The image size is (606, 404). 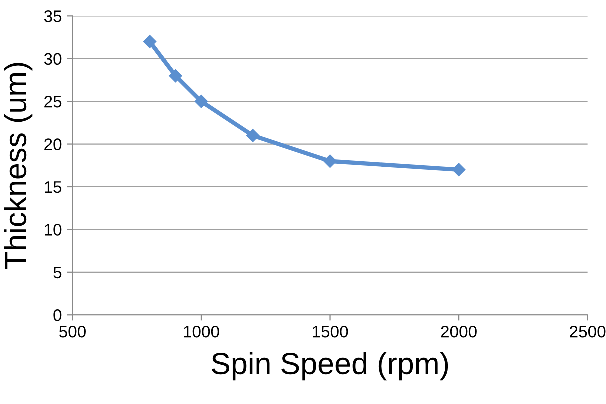 What do you see at coordinates (72, 332) in the screenshot?
I see `x-tick-label: 500` at bounding box center [72, 332].